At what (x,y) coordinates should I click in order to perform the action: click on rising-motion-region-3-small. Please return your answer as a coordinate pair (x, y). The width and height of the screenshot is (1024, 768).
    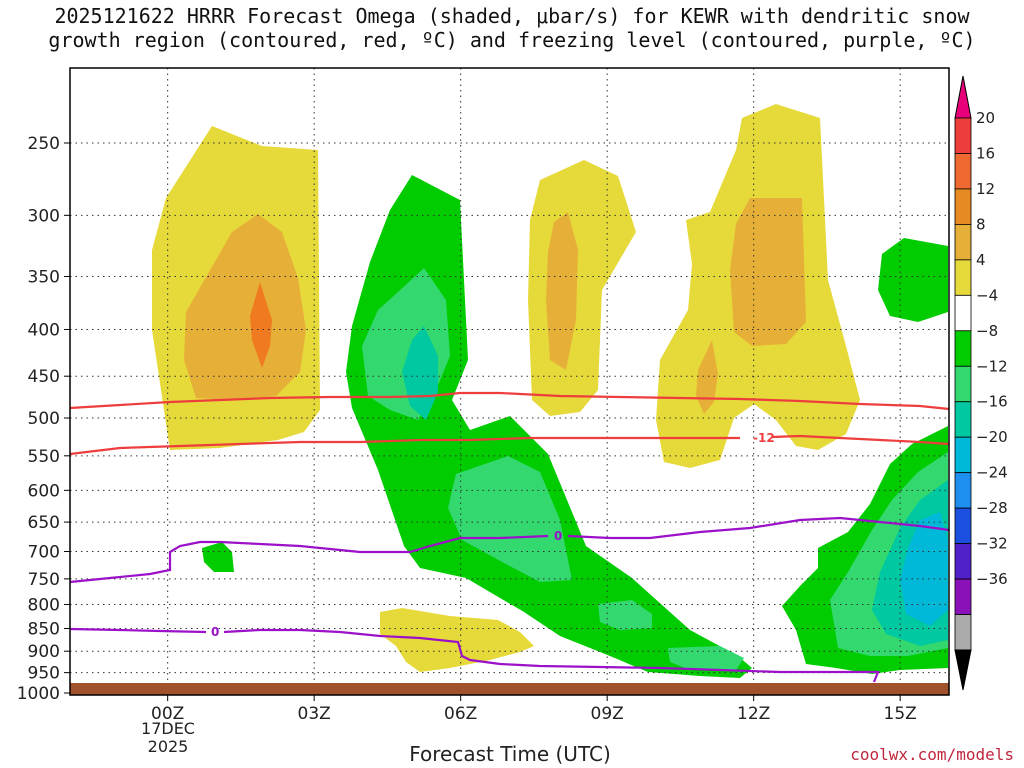
    Looking at the image, I should click on (707, 377).